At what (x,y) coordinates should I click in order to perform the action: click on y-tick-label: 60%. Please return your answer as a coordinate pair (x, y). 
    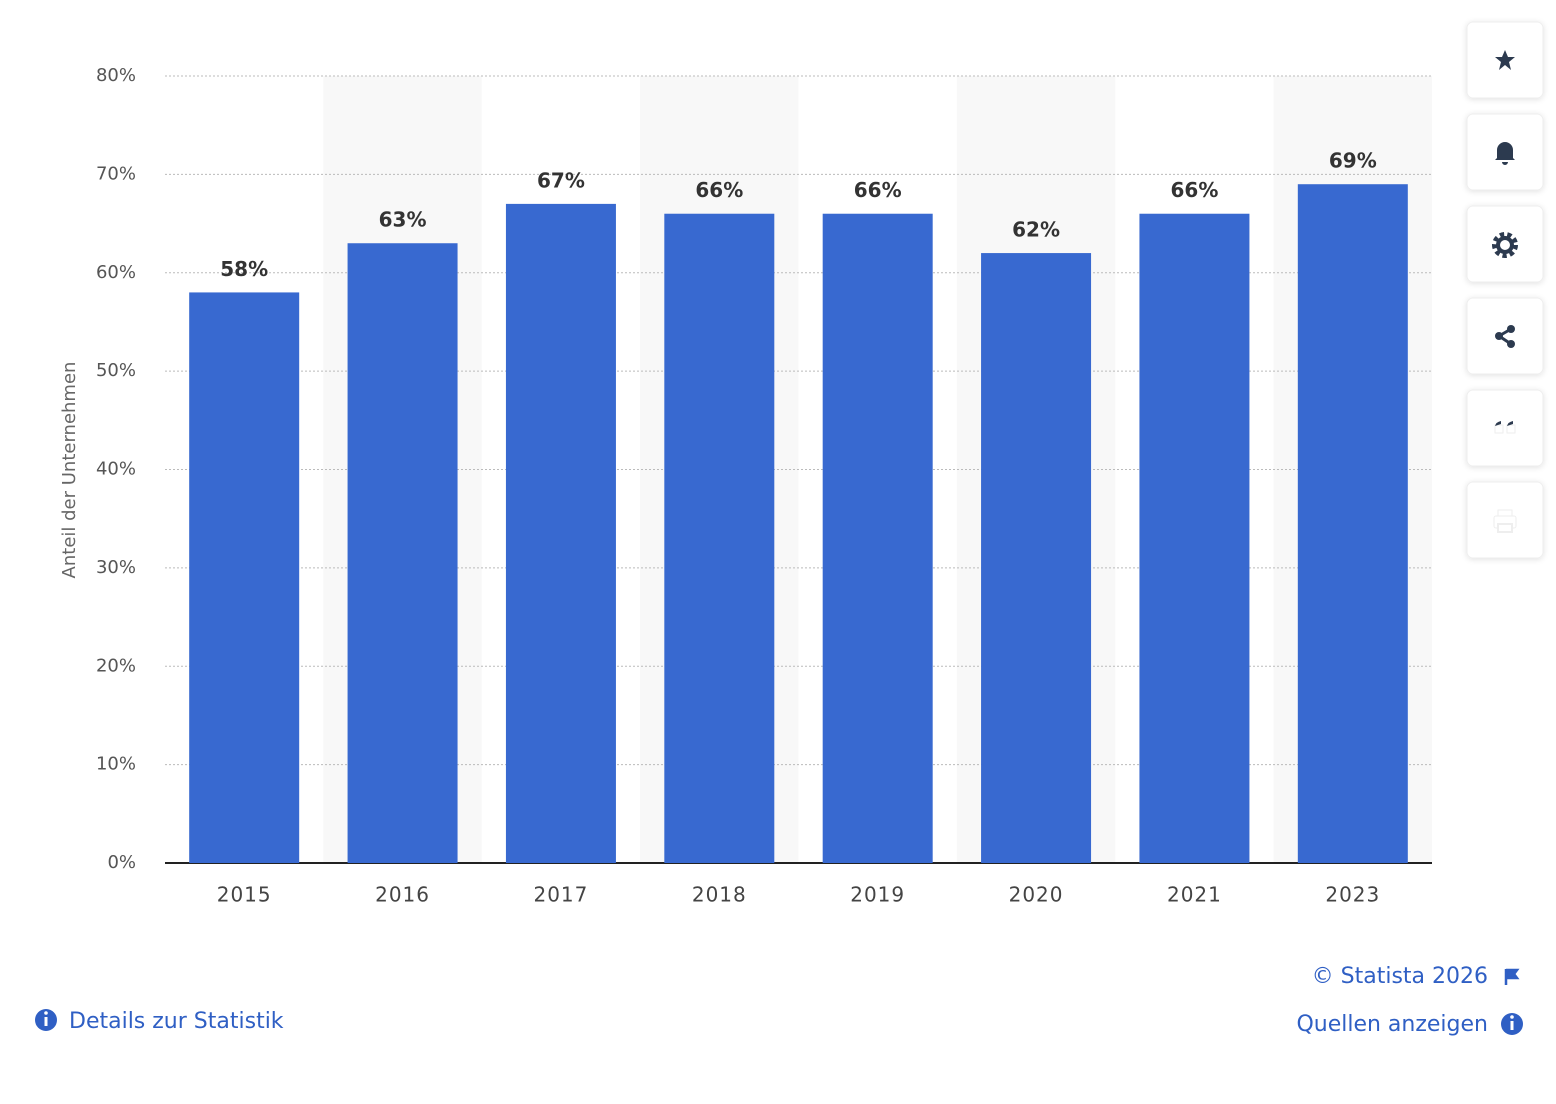
    Looking at the image, I should click on (116, 272).